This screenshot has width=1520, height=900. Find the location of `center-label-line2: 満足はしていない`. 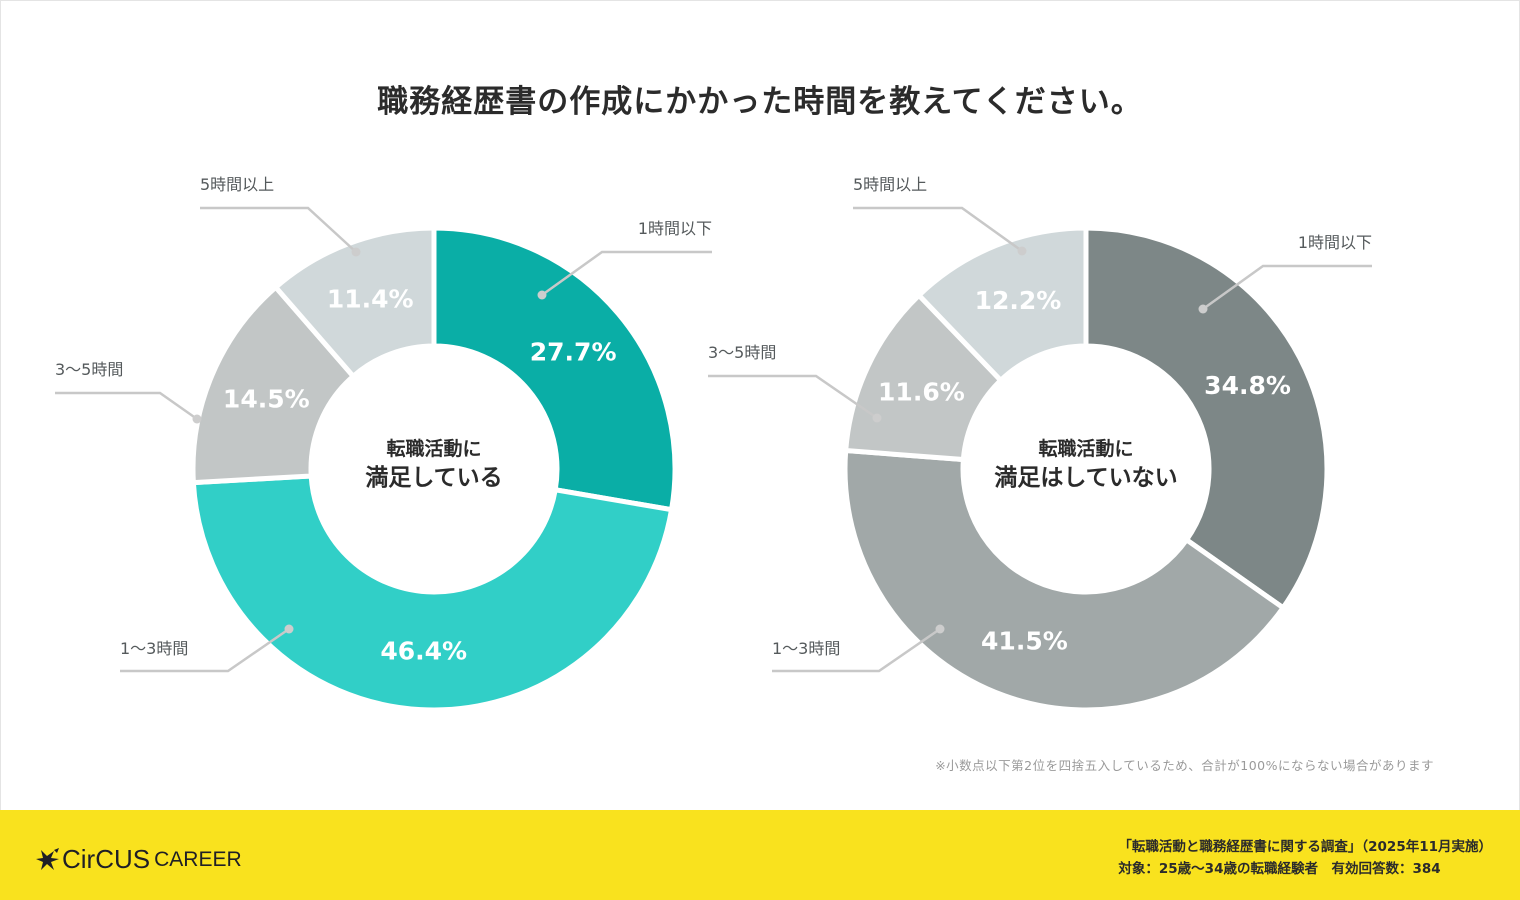

center-label-line2: 満足はしていない is located at coordinates (1085, 478).